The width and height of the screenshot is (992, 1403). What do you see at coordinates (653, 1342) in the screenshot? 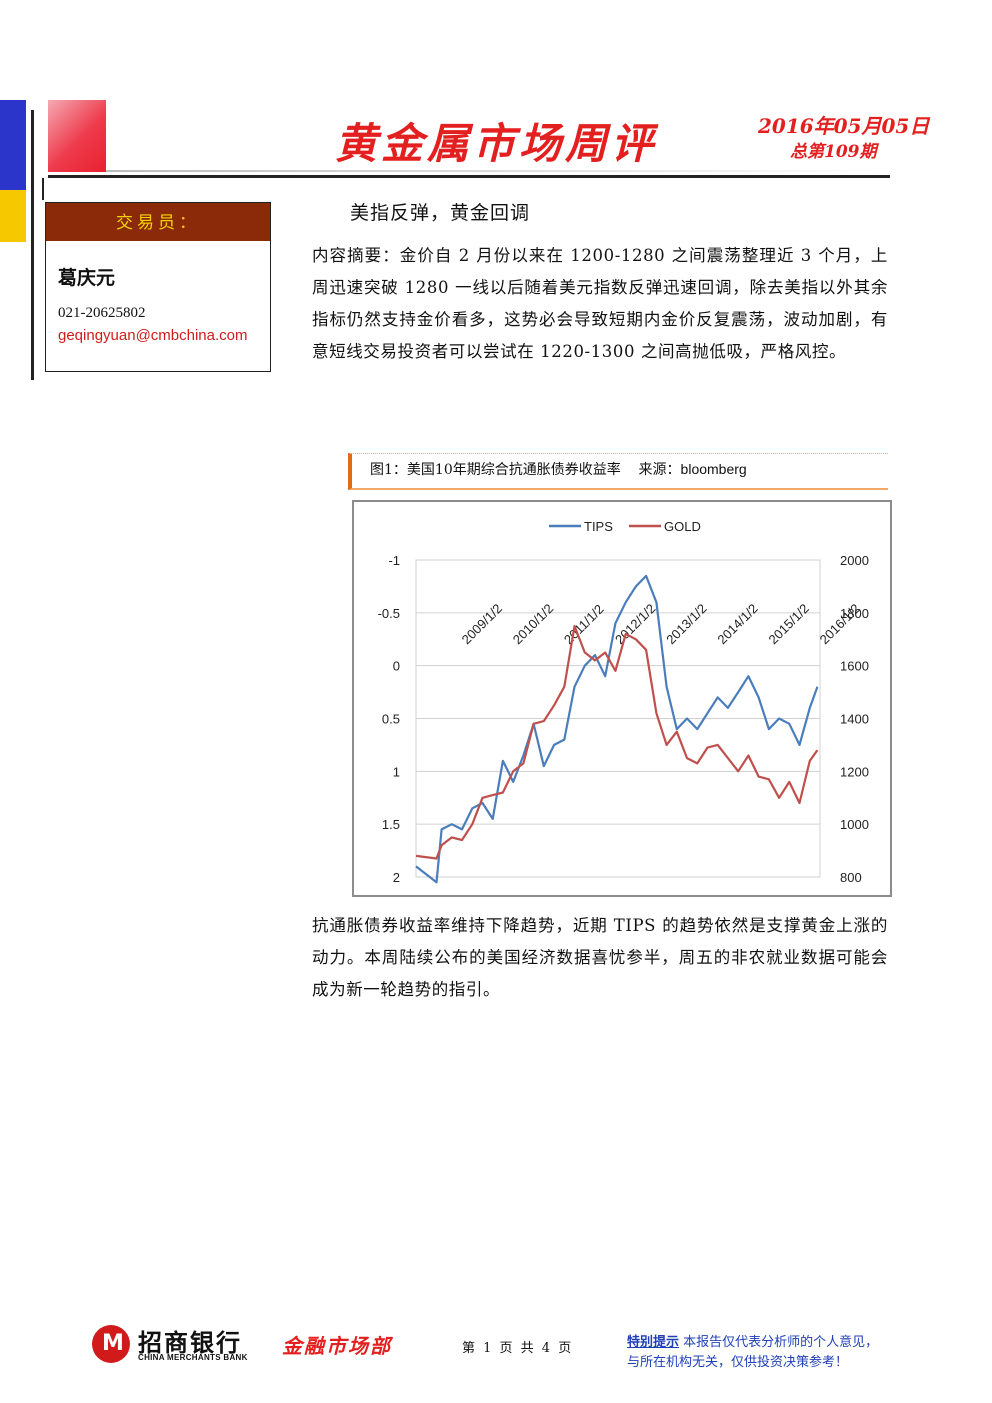
I see `disclaimer-key: 特别提示` at bounding box center [653, 1342].